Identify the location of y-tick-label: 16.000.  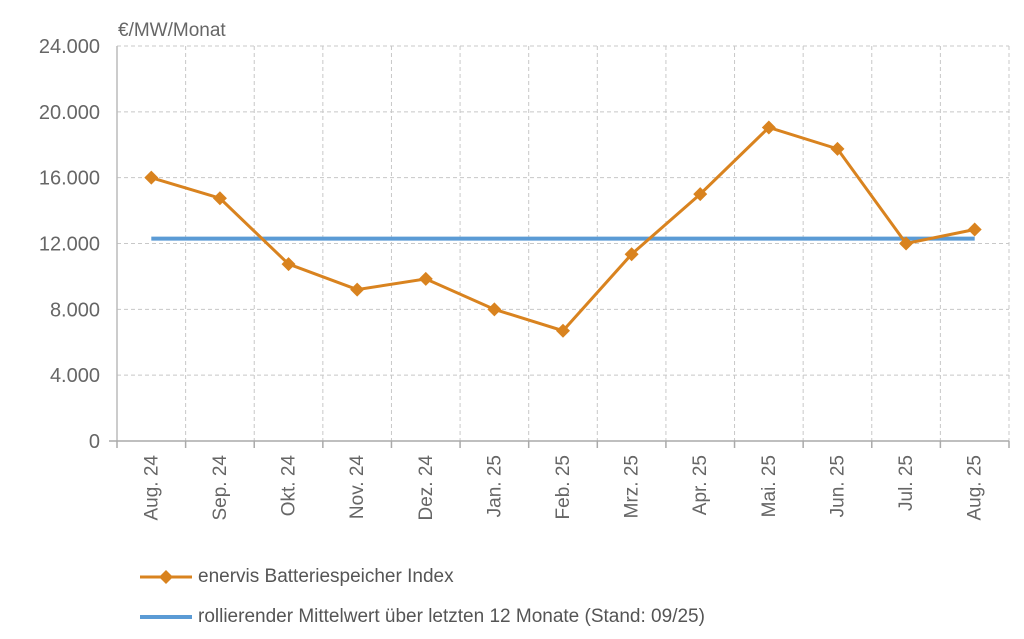
(69, 179).